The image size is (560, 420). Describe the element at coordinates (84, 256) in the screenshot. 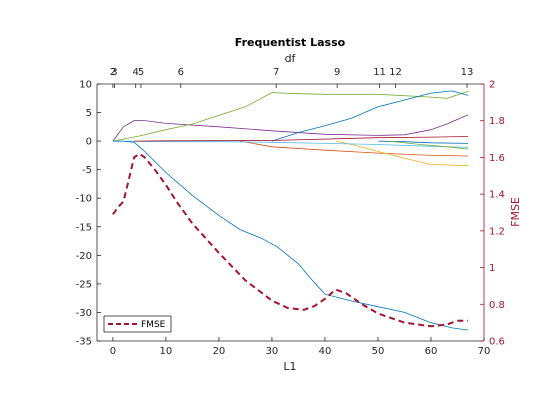

I see `y-tick-label: -20` at that location.